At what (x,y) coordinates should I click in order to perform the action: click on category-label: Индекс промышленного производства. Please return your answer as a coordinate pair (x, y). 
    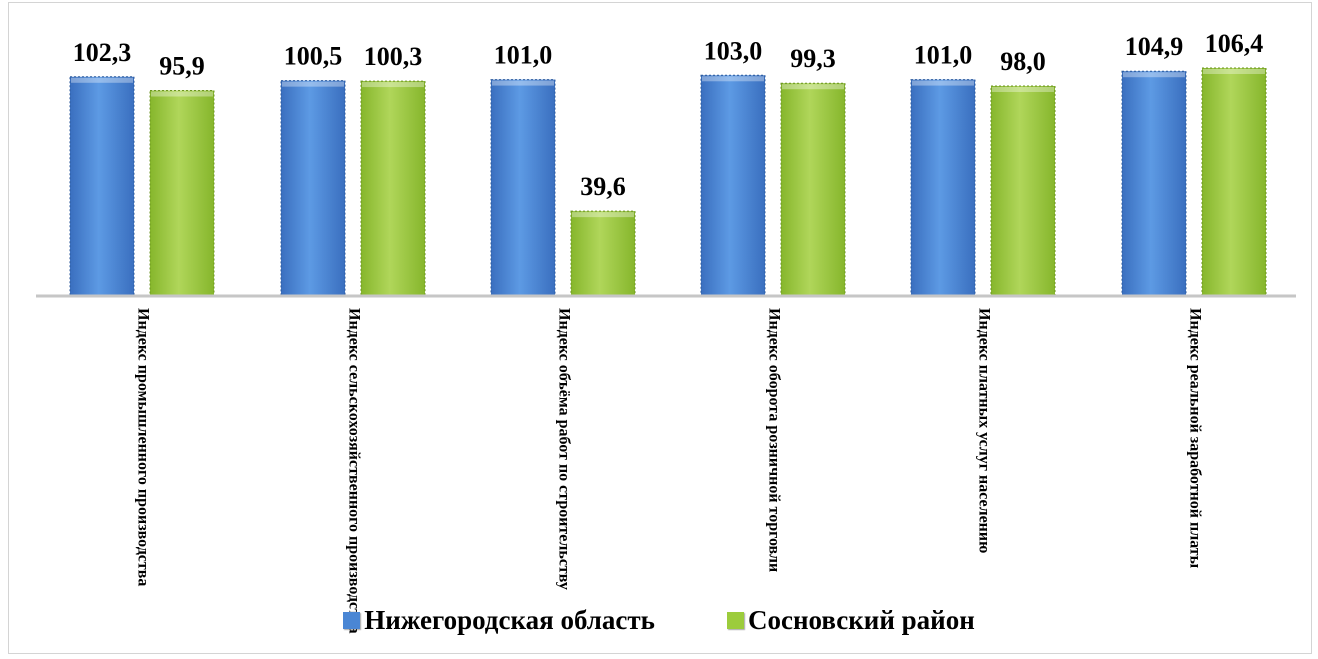
    Looking at the image, I should click on (142, 447).